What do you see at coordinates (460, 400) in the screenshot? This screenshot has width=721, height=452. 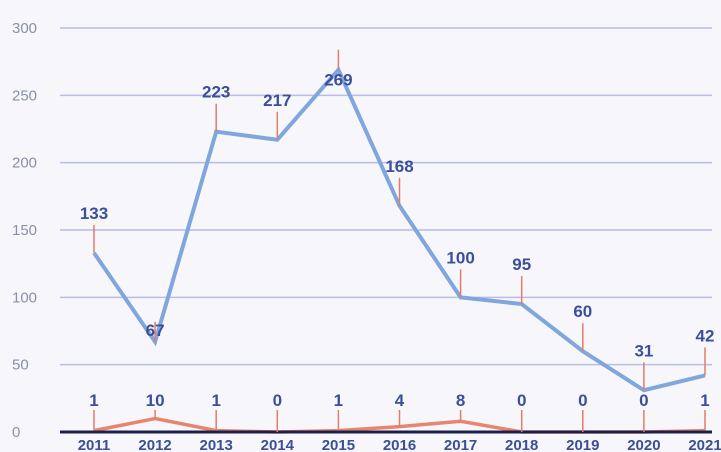 I see `data-label-series-2: 8` at bounding box center [460, 400].